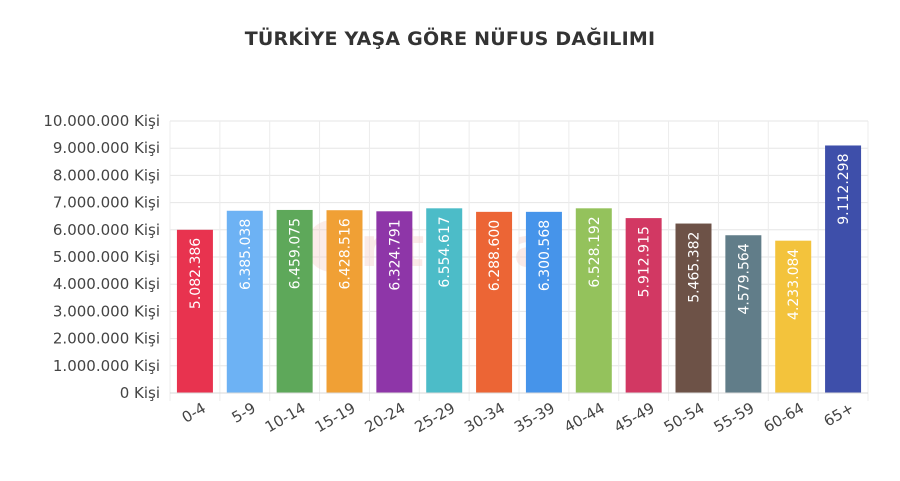 The height and width of the screenshot is (481, 900). What do you see at coordinates (106, 311) in the screenshot?
I see `y-tick-label: 3.000.000 Kişi` at bounding box center [106, 311].